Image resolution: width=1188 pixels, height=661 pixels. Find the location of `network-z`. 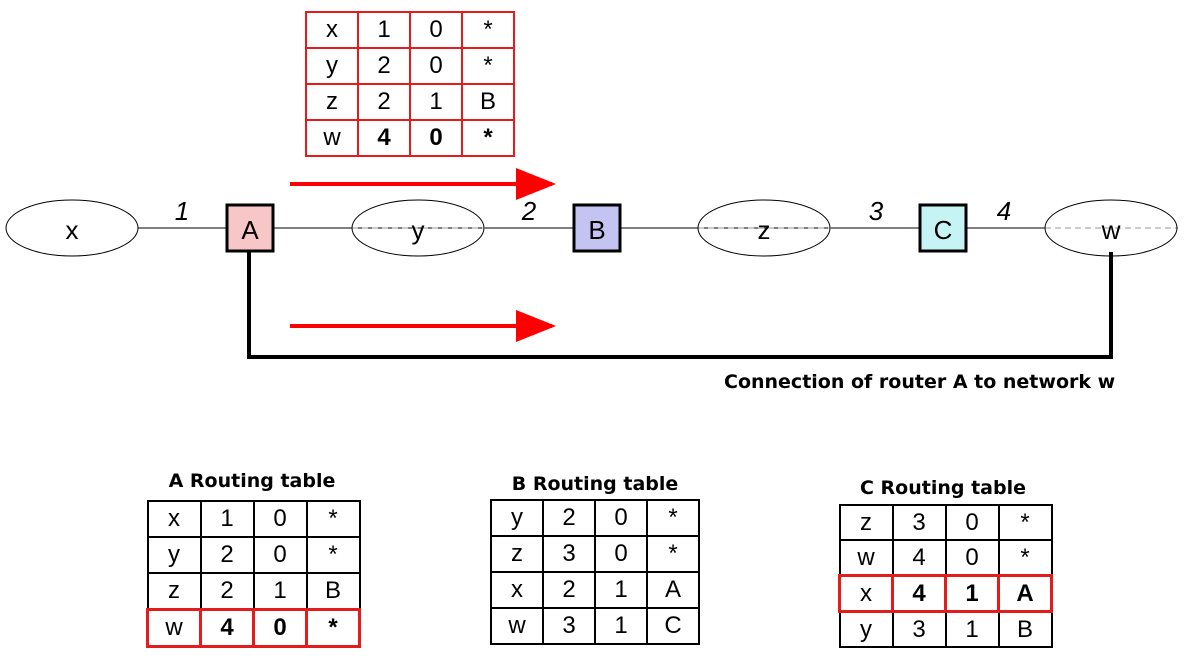

network-z is located at coordinates (764, 228).